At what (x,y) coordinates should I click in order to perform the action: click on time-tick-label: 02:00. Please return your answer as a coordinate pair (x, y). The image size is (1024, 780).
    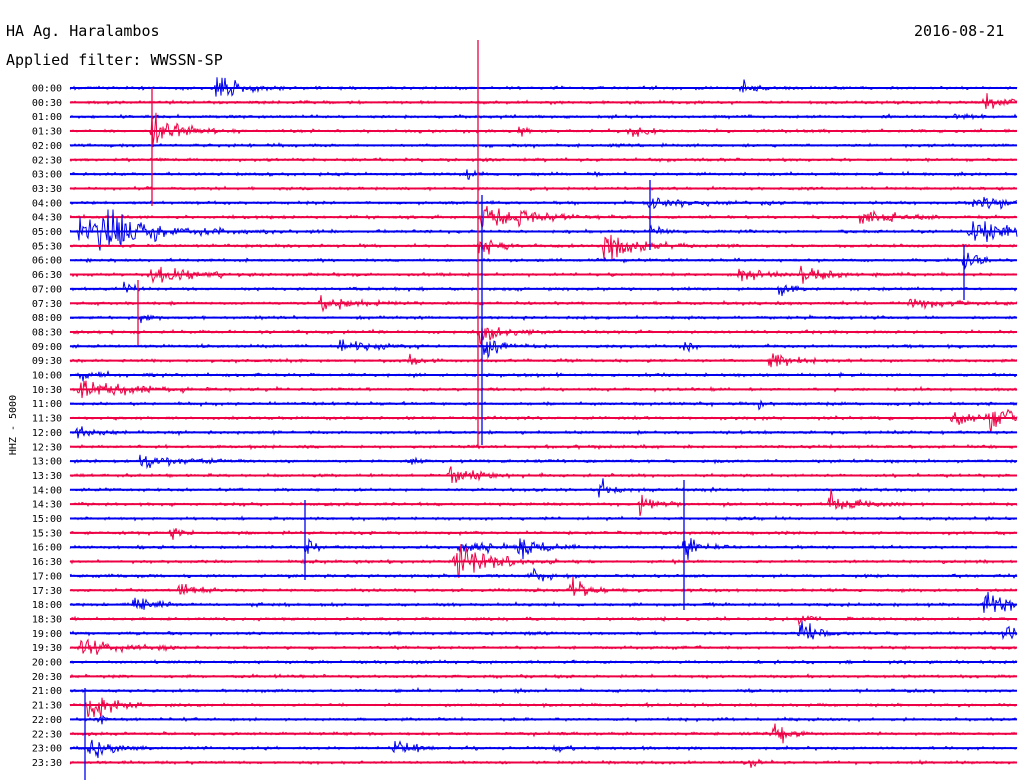
    Looking at the image, I should click on (47, 146).